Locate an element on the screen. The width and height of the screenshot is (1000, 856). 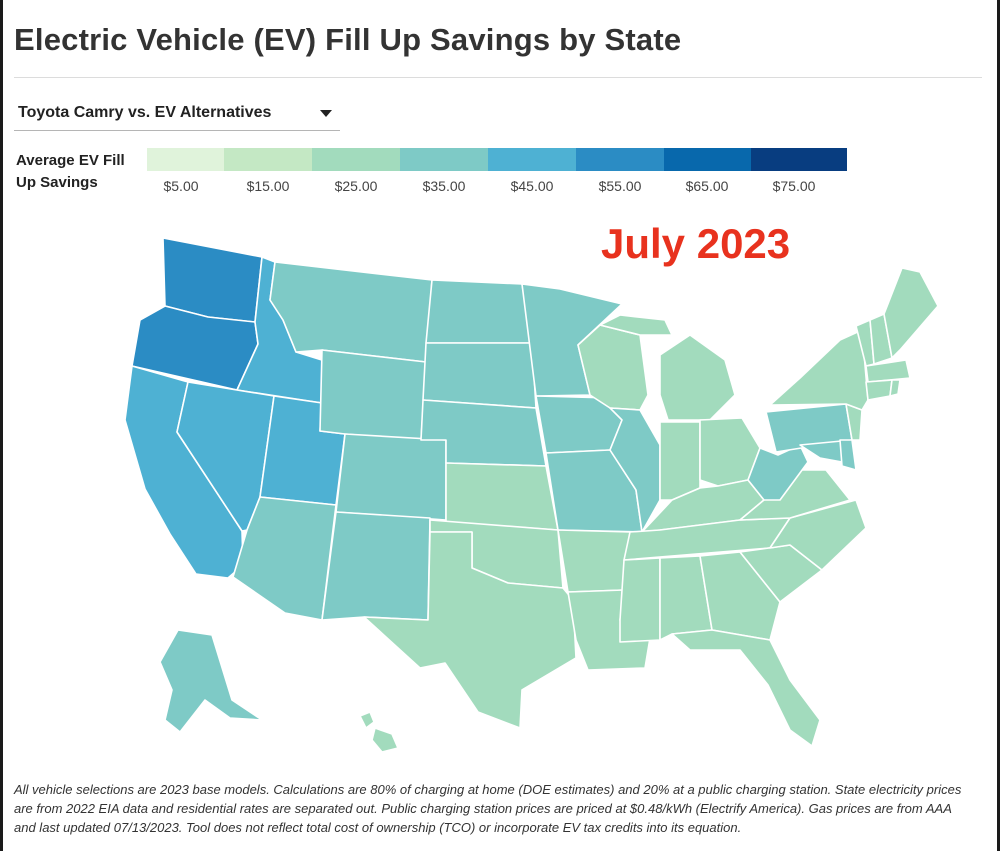
vehicle-selector-value: Toyota Camry vs. EV Alternatives is located at coordinates (145, 112).